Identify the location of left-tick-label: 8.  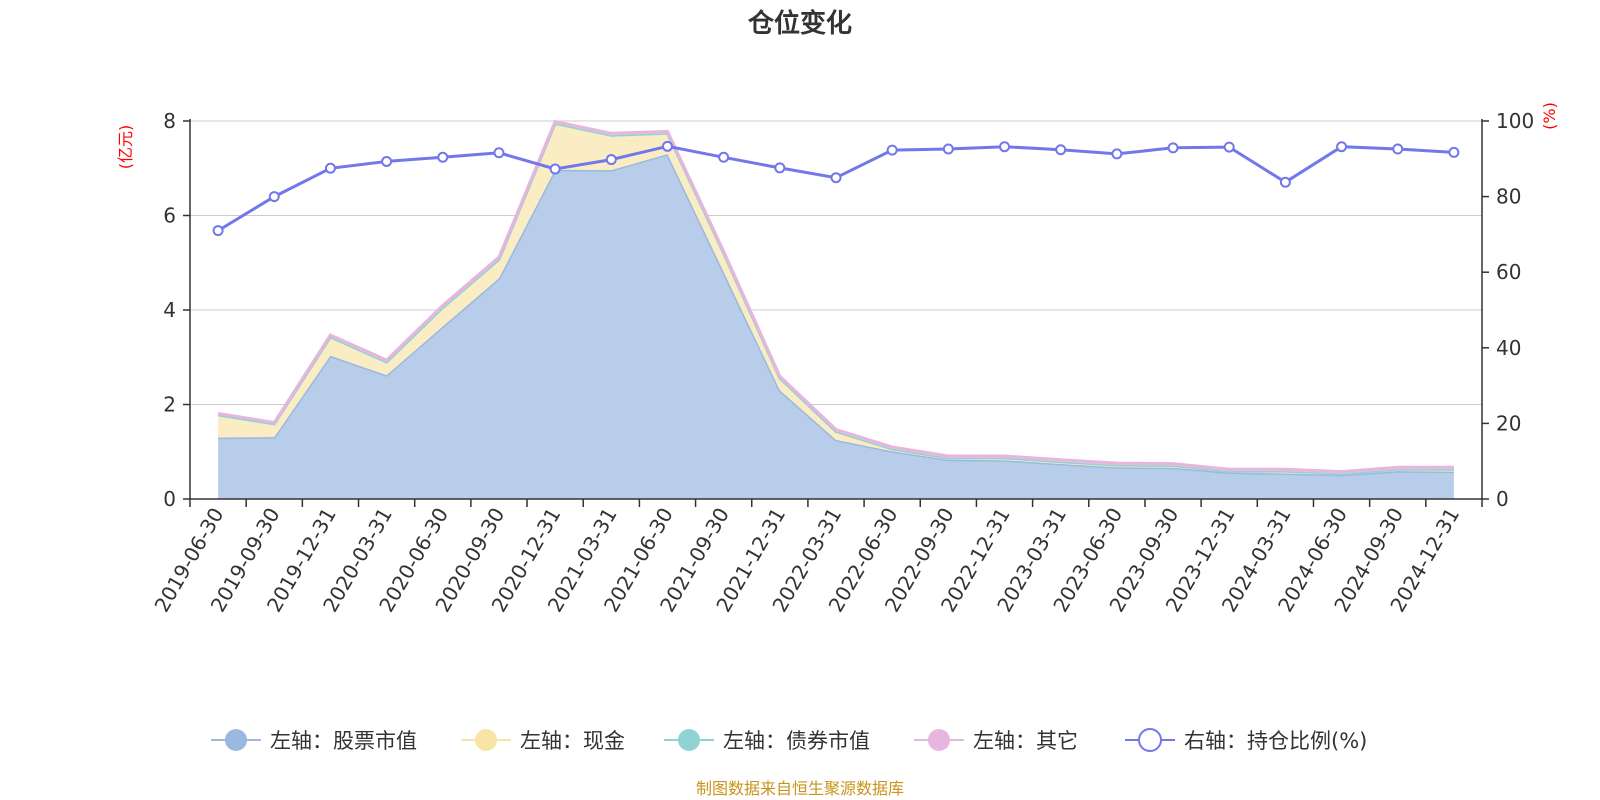
(169, 121).